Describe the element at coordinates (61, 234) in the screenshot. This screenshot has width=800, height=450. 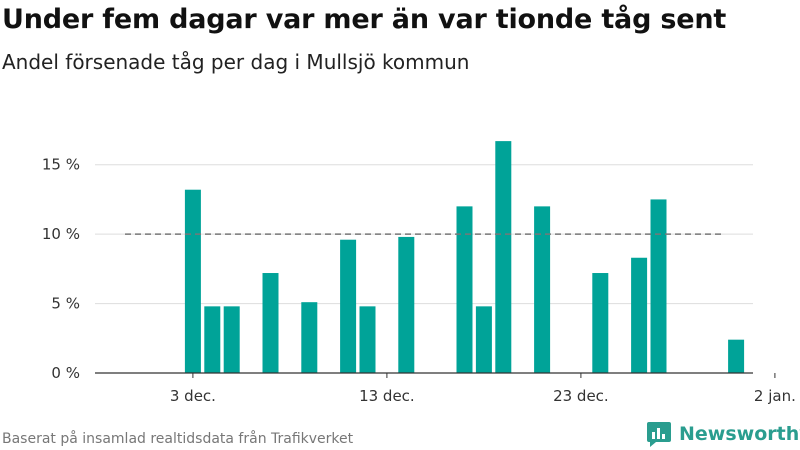
I see `y-tick-label: 10 %` at that location.